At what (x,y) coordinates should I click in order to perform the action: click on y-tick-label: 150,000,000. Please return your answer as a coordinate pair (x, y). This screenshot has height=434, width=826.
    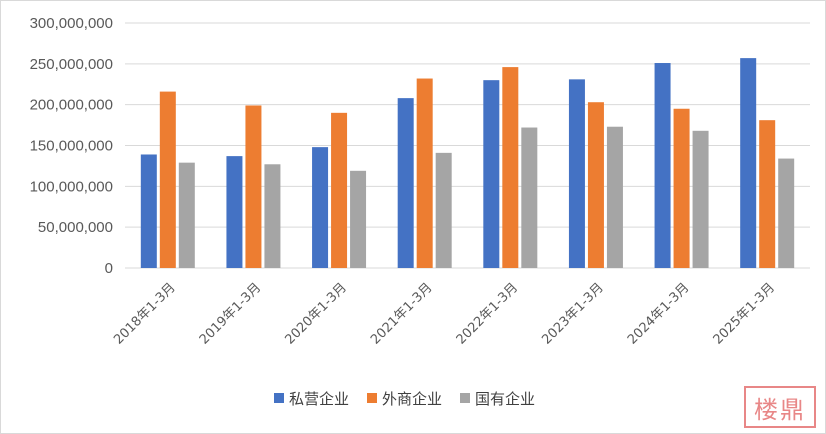
    Looking at the image, I should click on (71, 146).